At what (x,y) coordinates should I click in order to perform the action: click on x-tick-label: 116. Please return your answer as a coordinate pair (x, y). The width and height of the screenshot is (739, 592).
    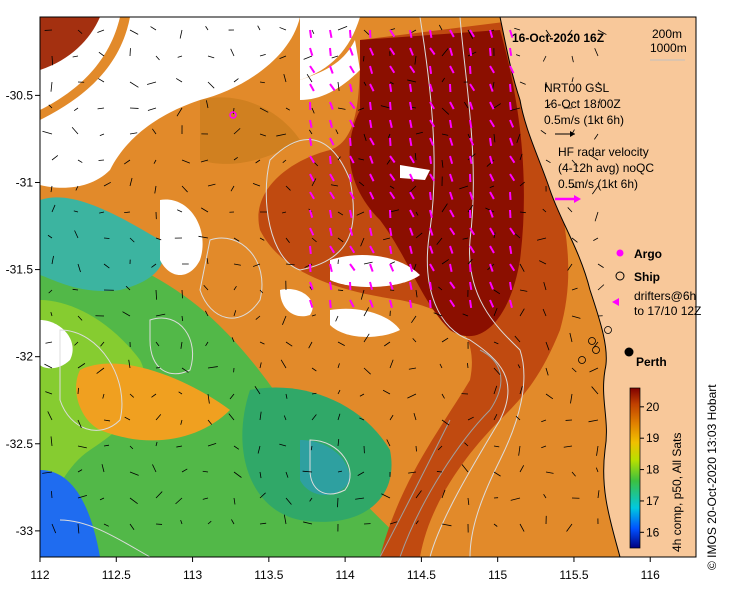
    Looking at the image, I should click on (650, 575).